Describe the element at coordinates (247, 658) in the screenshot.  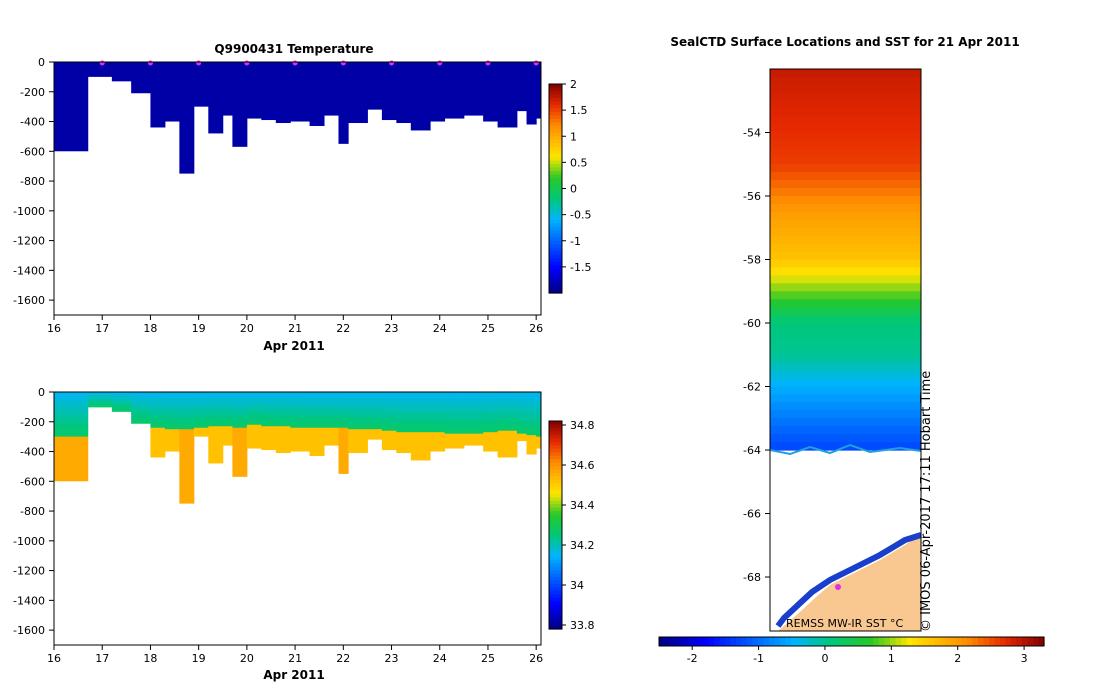
I see `x-tick-label: 20` at that location.